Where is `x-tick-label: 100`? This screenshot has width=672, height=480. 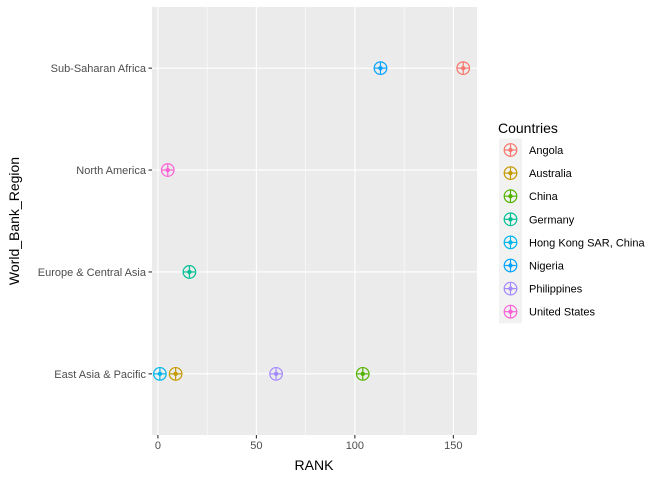
x-tick-label: 100 is located at coordinates (355, 446).